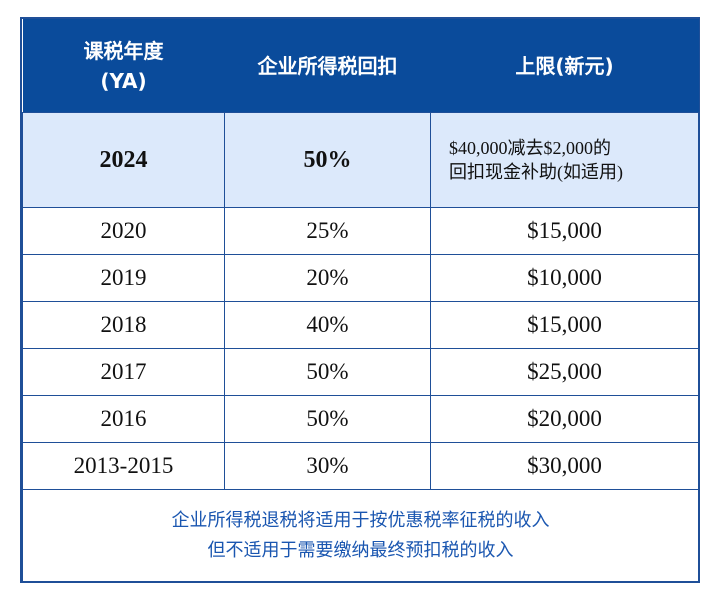 This screenshot has width=715, height=605. I want to click on cell-cap: $30,000, so click(564, 466).